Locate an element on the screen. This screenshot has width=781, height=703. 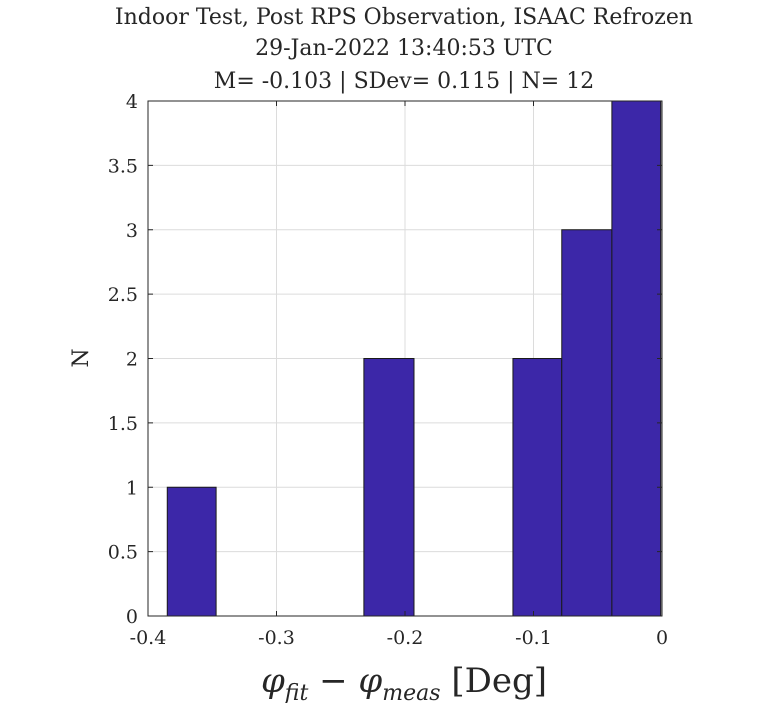
x-label-sub-meas: meas is located at coordinates (411, 692).